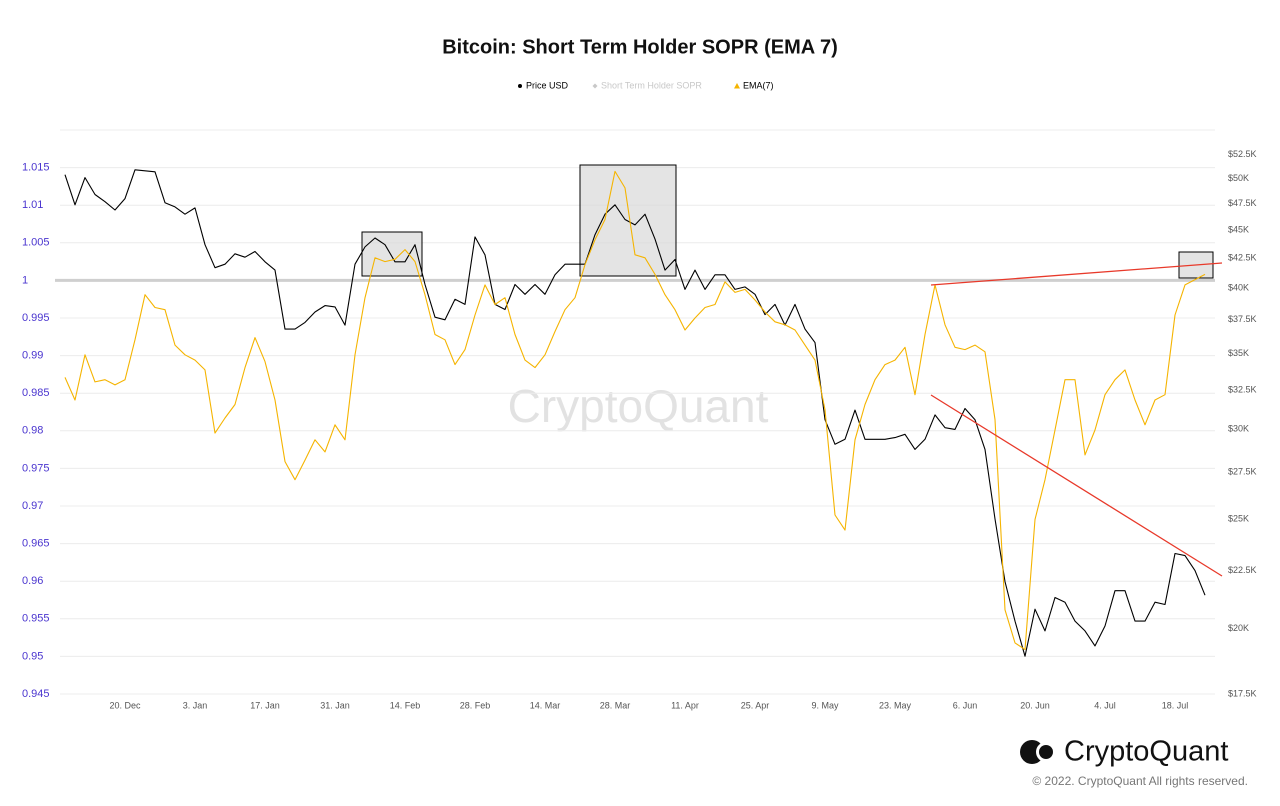 This screenshot has width=1280, height=806. Describe the element at coordinates (1238, 178) in the screenshot. I see `y2-tick-label: $50K` at that location.